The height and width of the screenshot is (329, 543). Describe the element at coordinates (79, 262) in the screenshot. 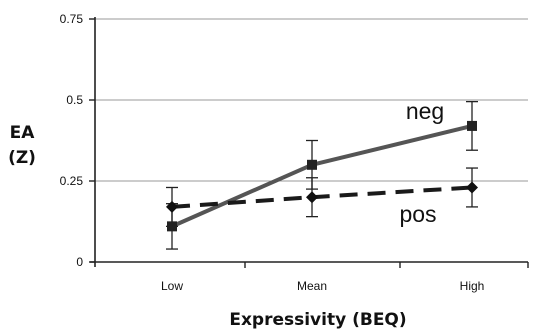

I see `y-tick-label: 0` at that location.